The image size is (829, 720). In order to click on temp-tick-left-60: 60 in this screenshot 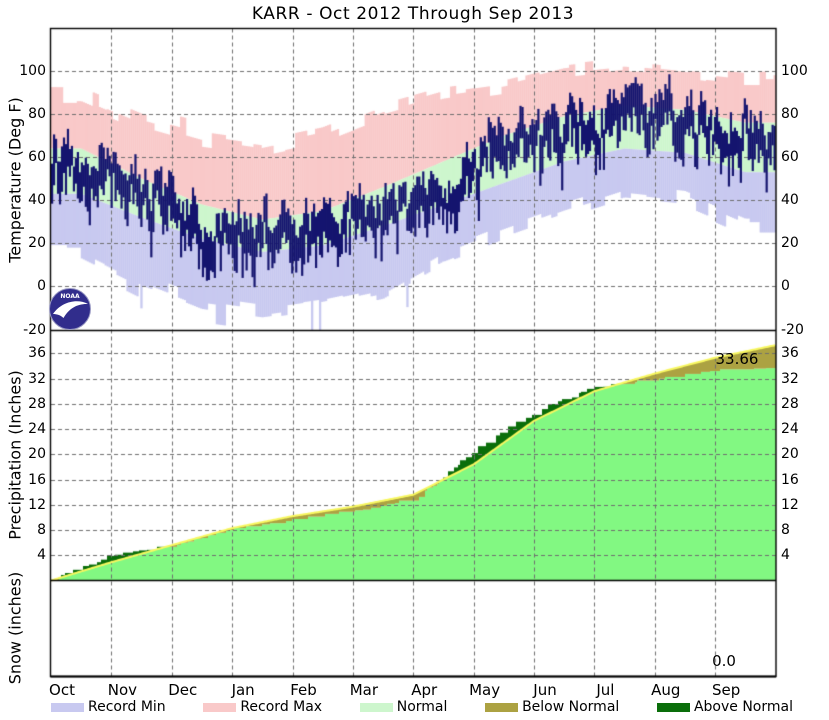, I will do `click(37, 157)`.